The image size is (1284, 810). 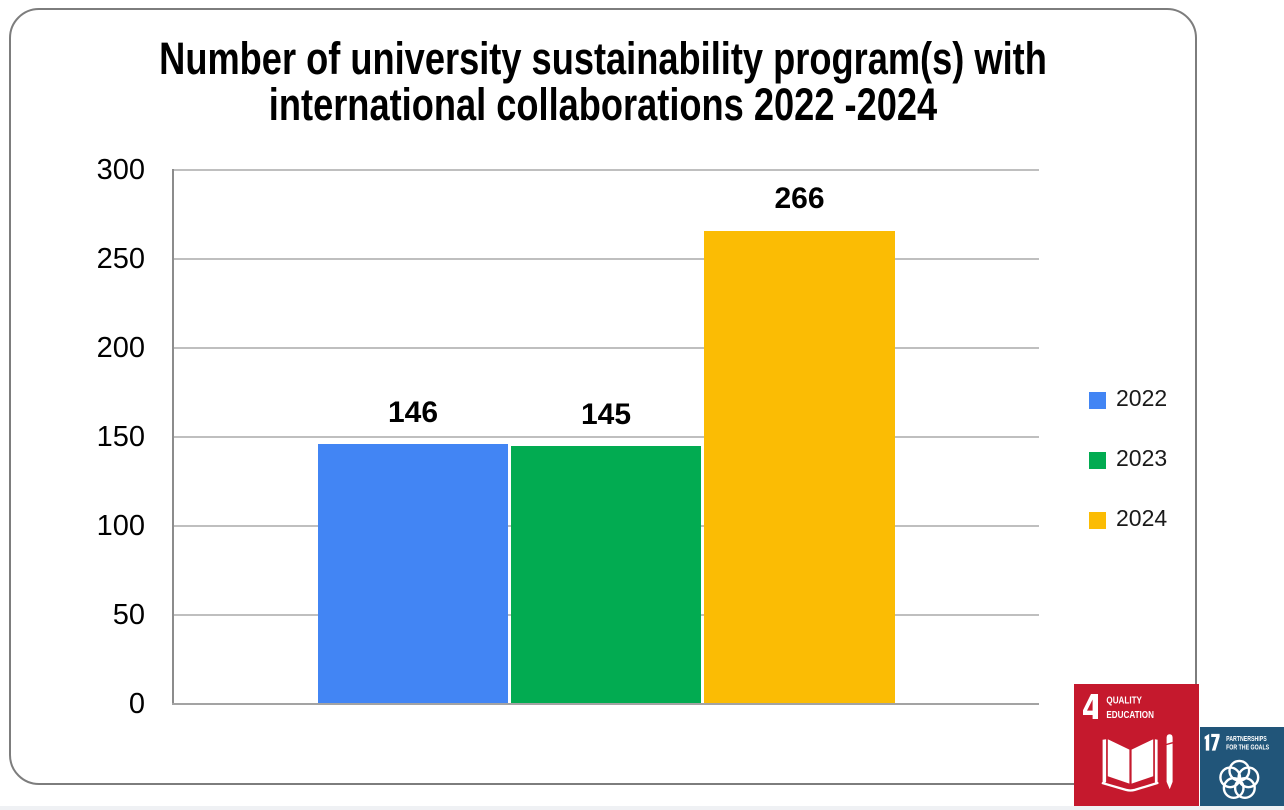 I want to click on svg-text: FOR THE GOALS, so click(x=1247, y=748).